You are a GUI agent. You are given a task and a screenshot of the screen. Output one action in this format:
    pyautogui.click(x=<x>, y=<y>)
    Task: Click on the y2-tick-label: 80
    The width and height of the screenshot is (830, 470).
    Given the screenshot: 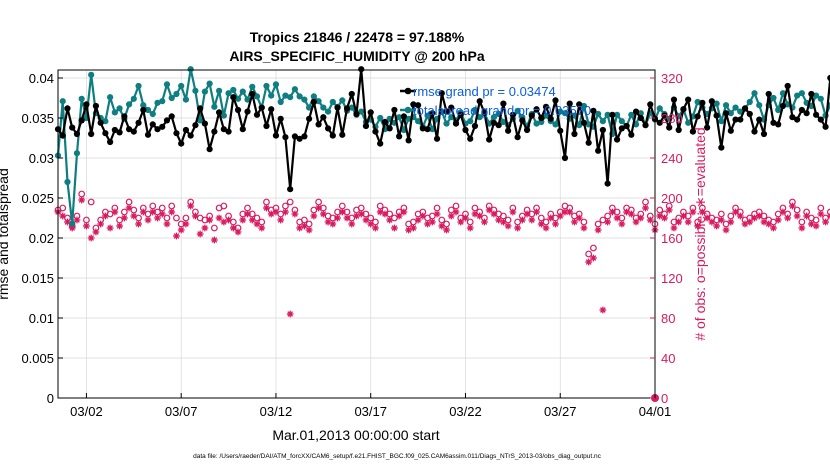 What is the action you would take?
    pyautogui.click(x=668, y=318)
    